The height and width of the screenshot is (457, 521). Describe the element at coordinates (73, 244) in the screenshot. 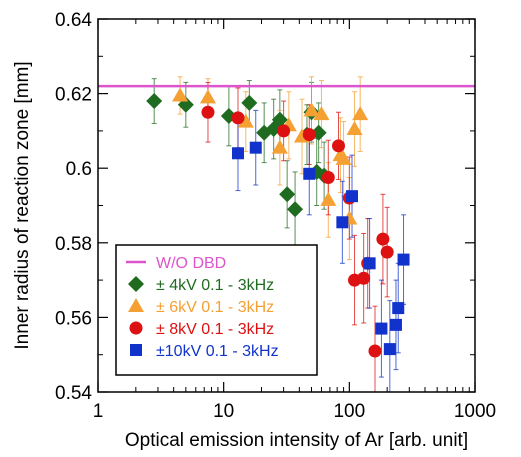

I see `y-tick-label: 0.58` at that location.